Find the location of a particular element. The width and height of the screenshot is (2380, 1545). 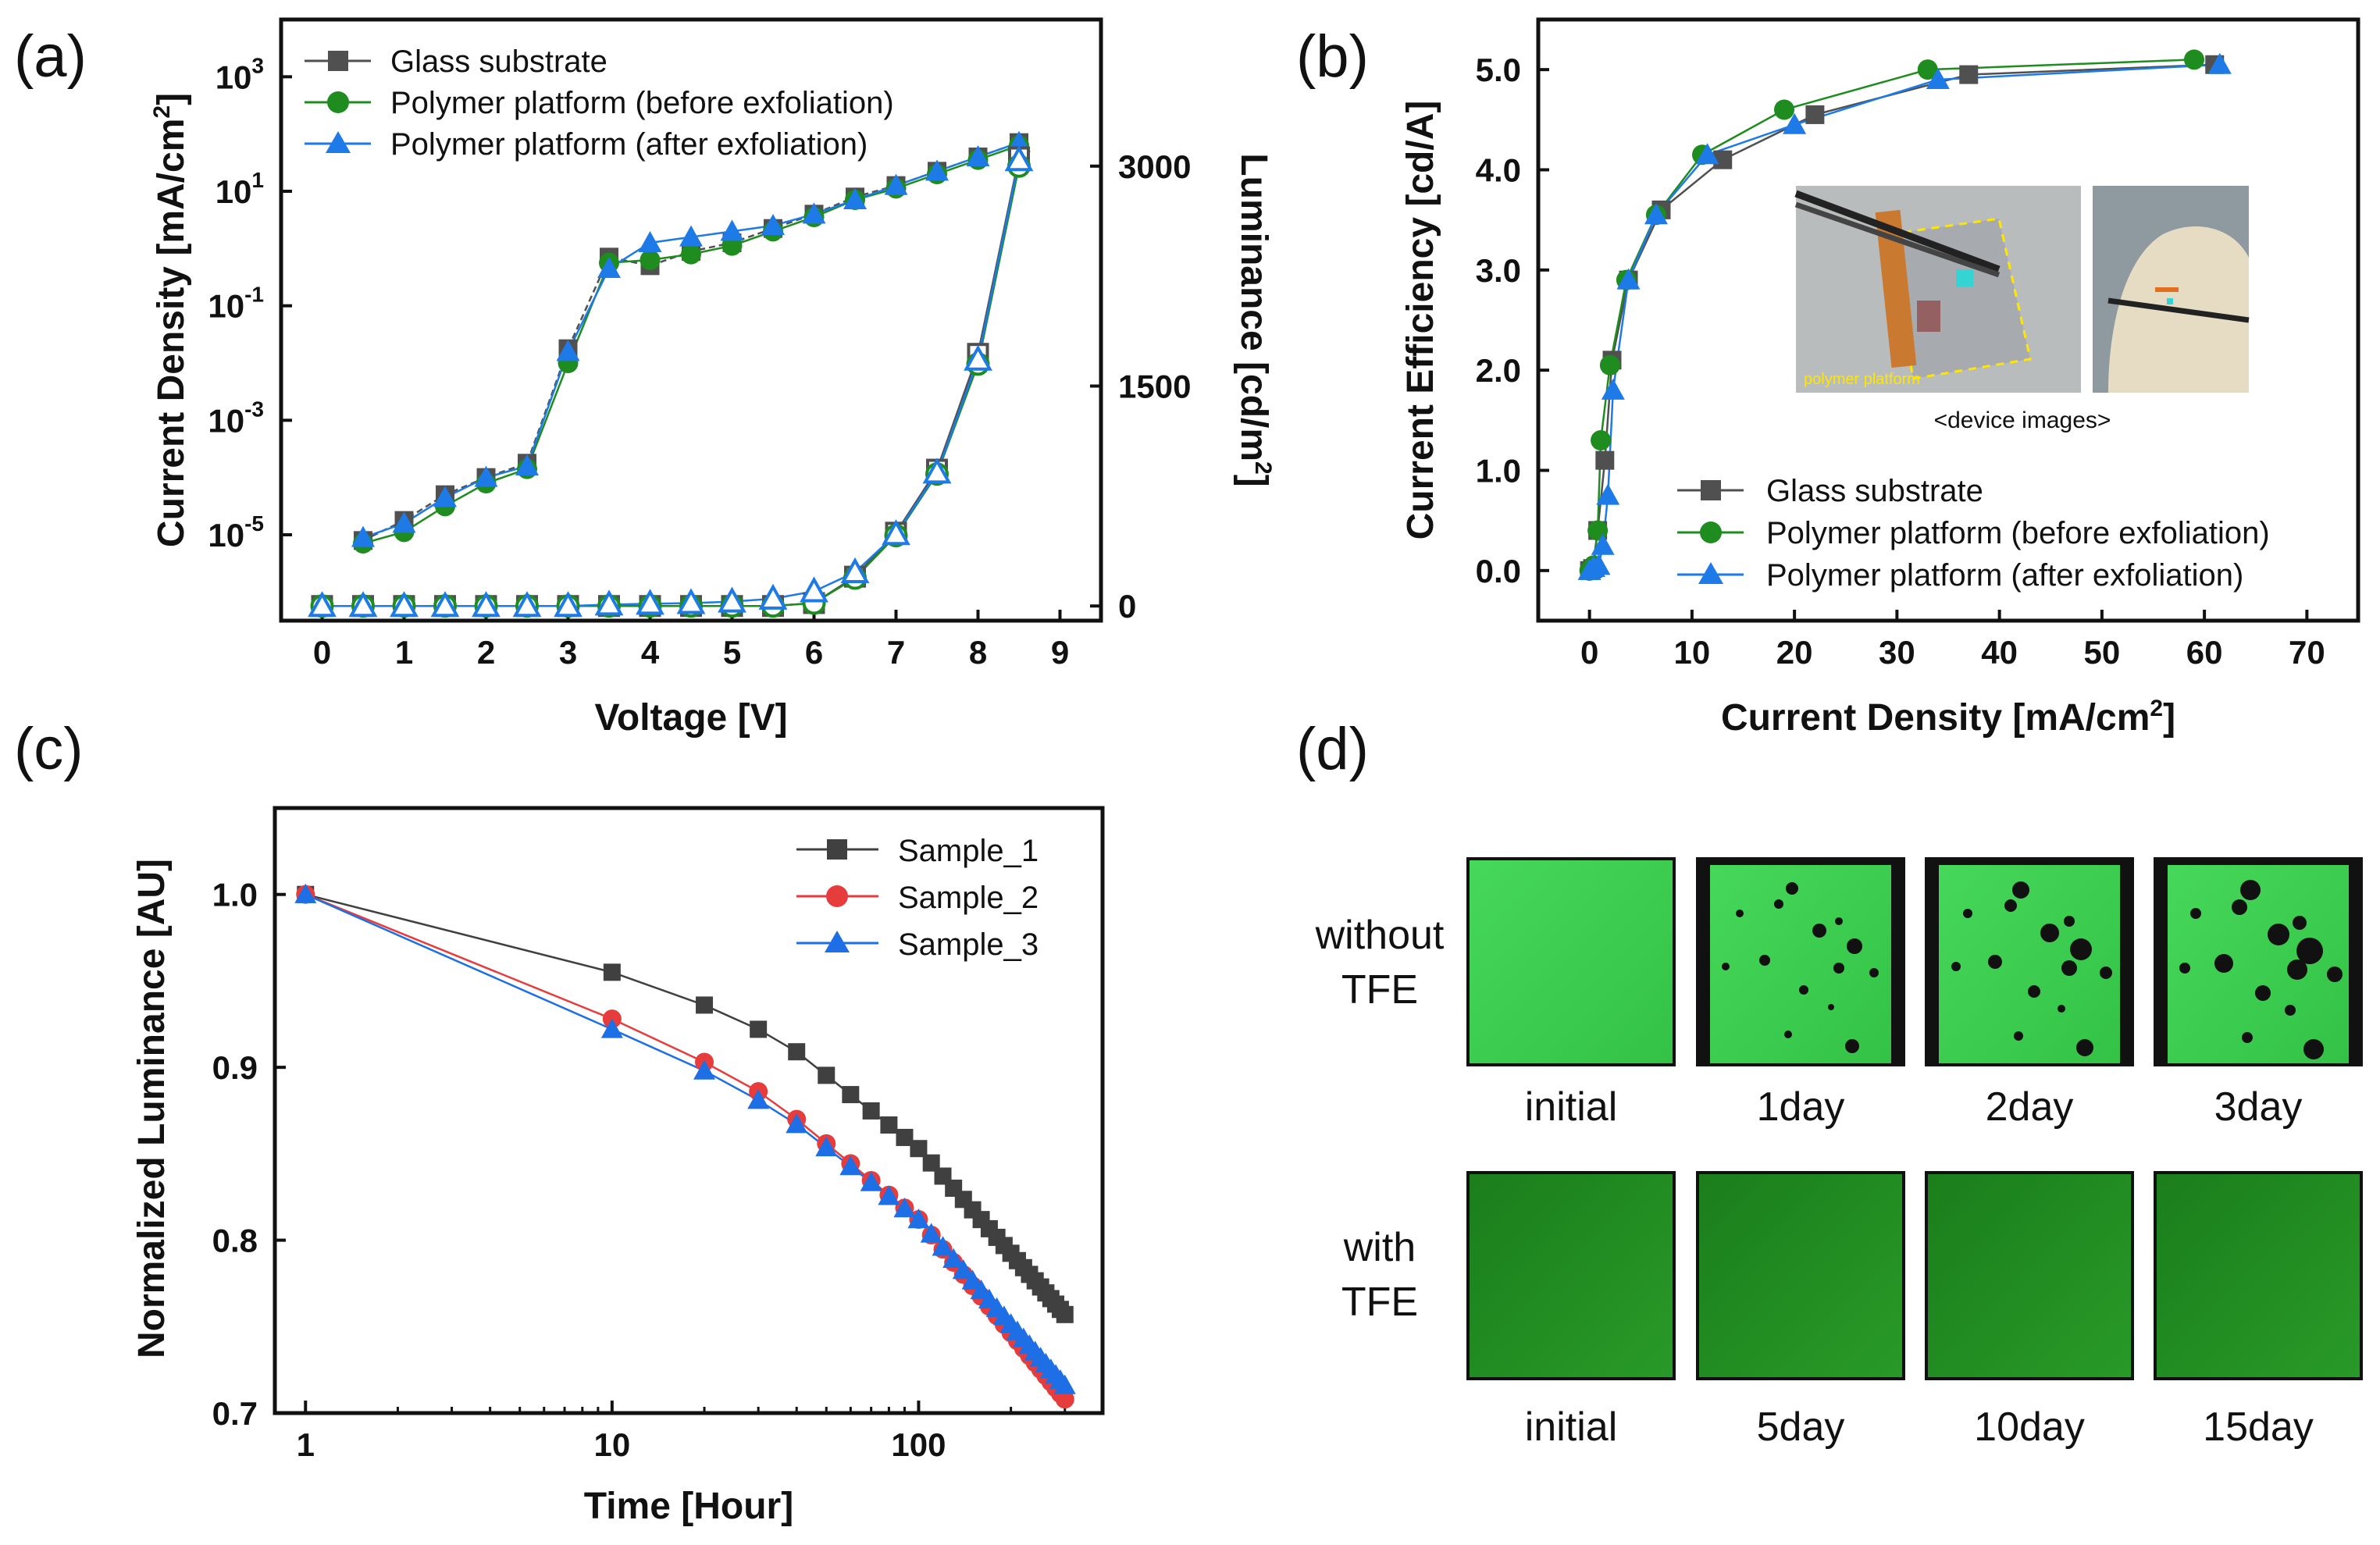

photo-row2-initial is located at coordinates (1571, 1275).